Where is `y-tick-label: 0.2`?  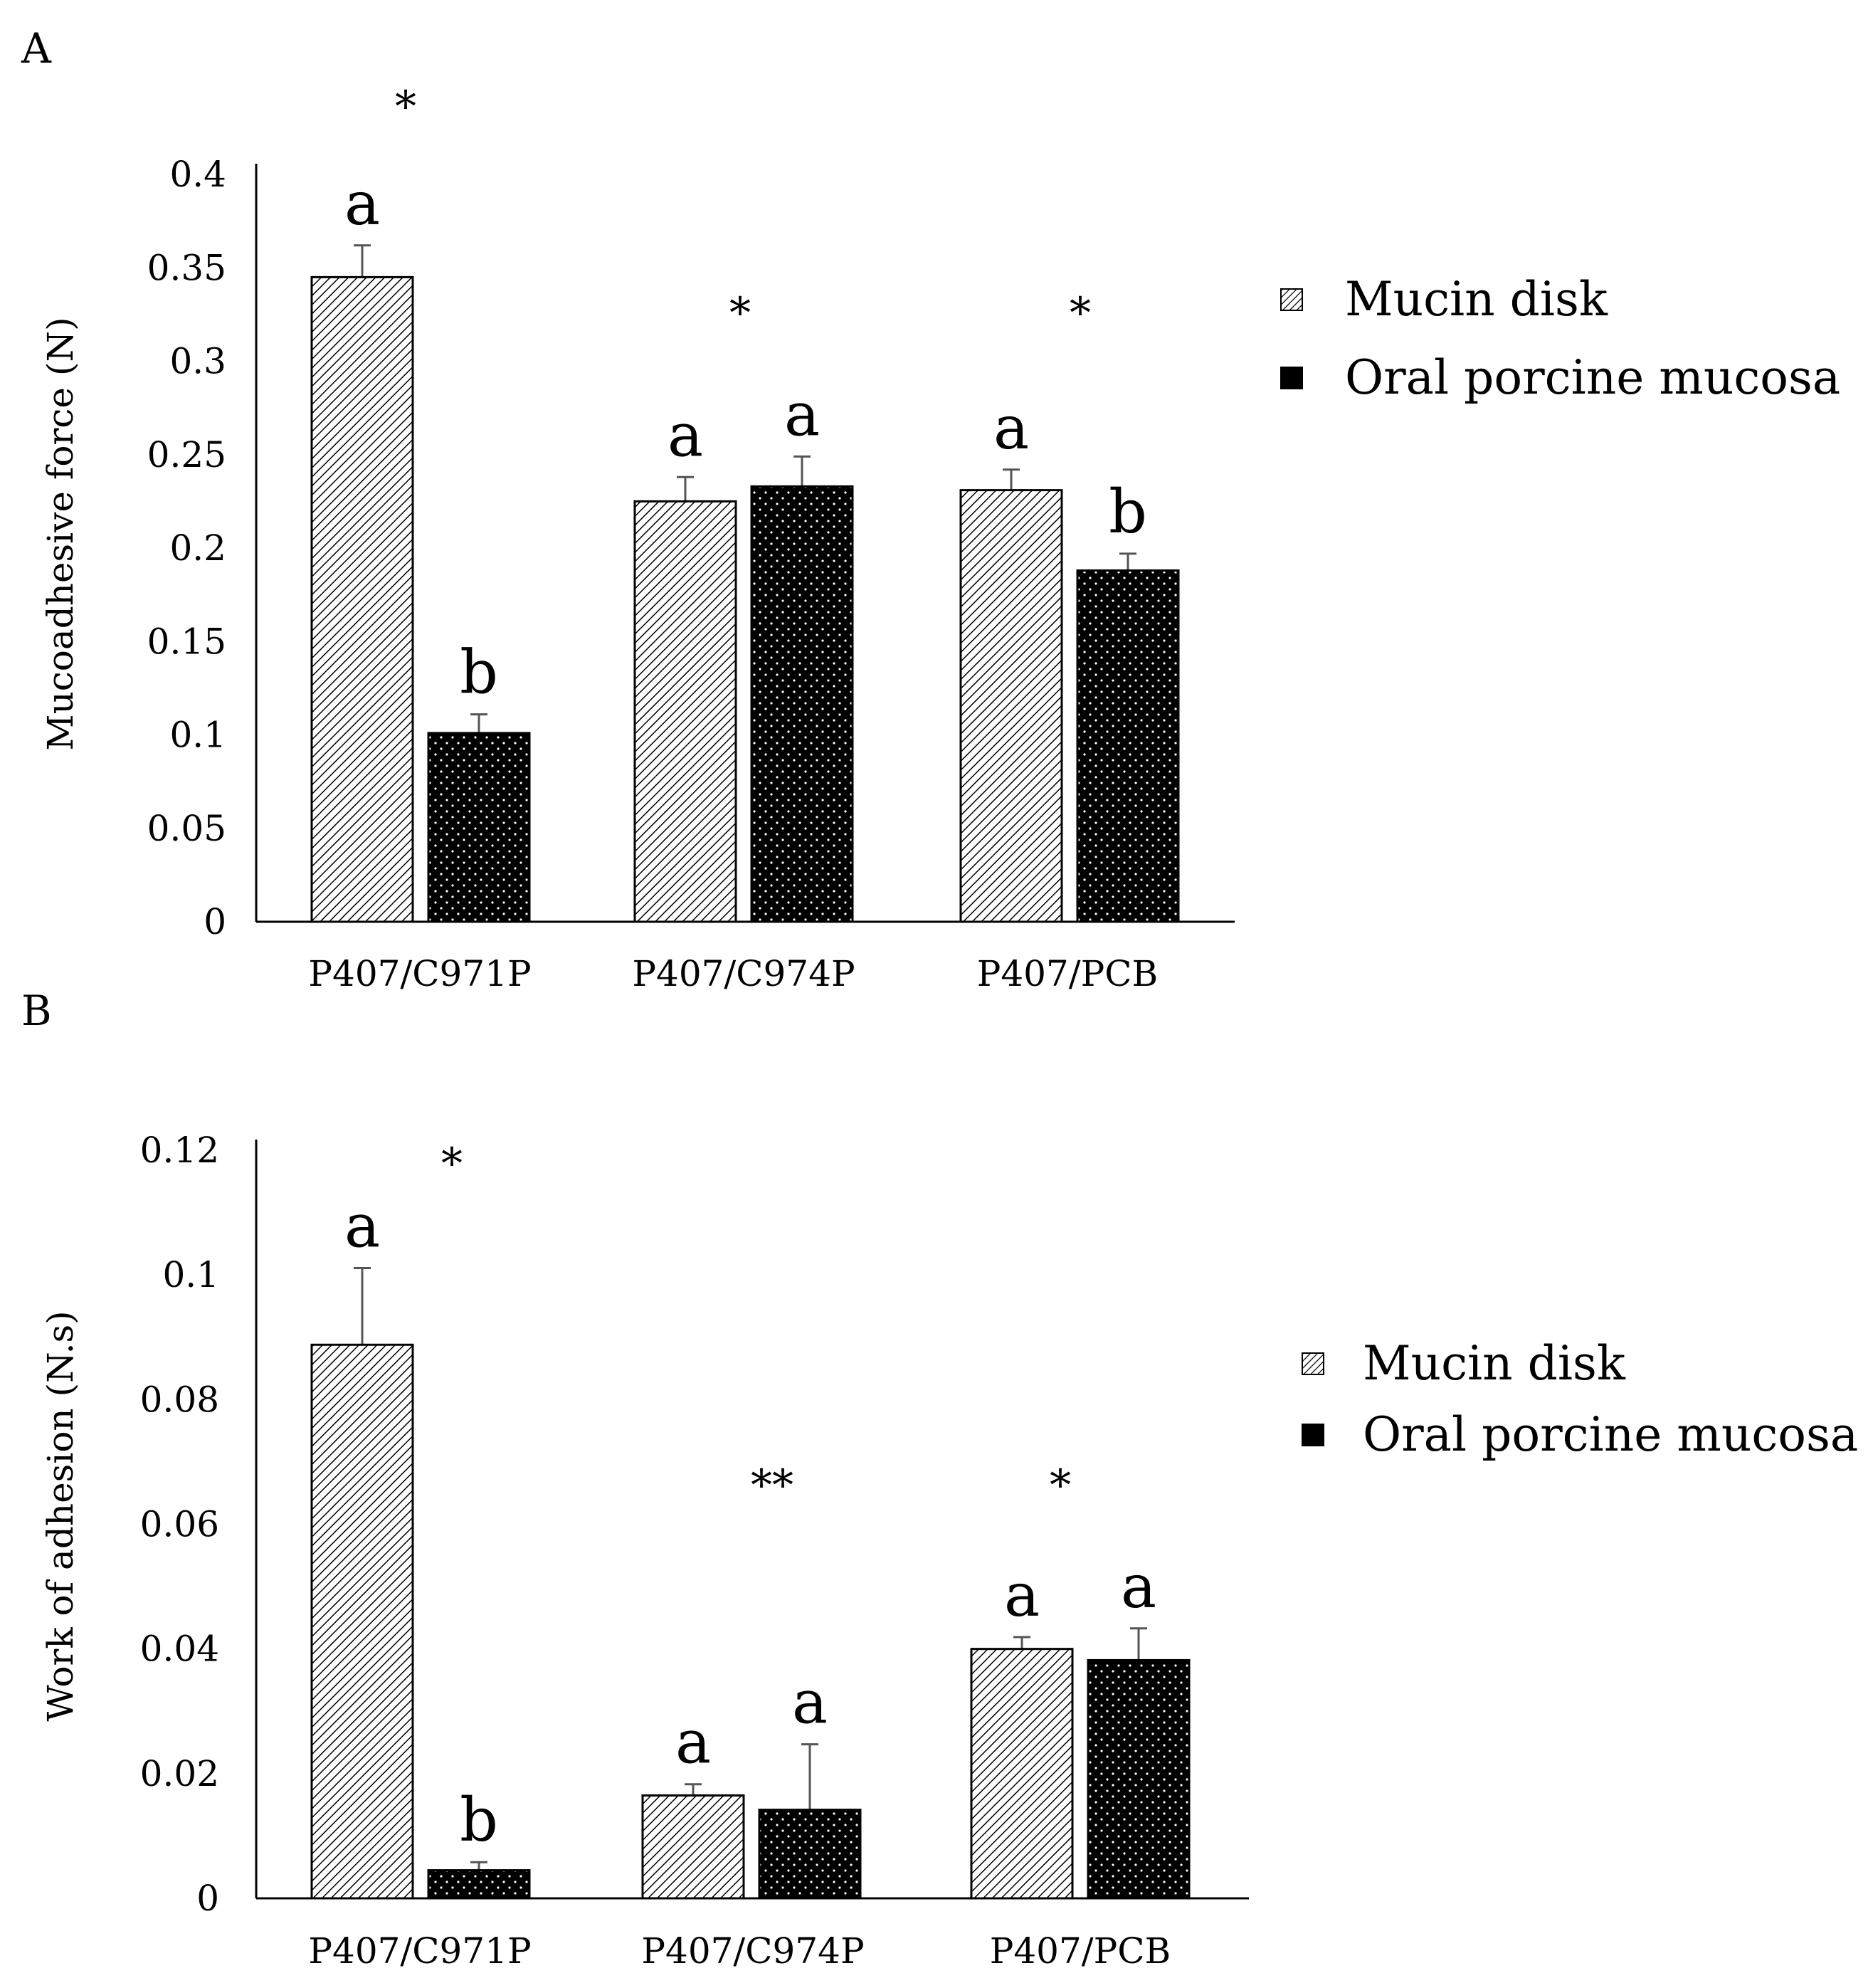
y-tick-label: 0.2 is located at coordinates (197, 548).